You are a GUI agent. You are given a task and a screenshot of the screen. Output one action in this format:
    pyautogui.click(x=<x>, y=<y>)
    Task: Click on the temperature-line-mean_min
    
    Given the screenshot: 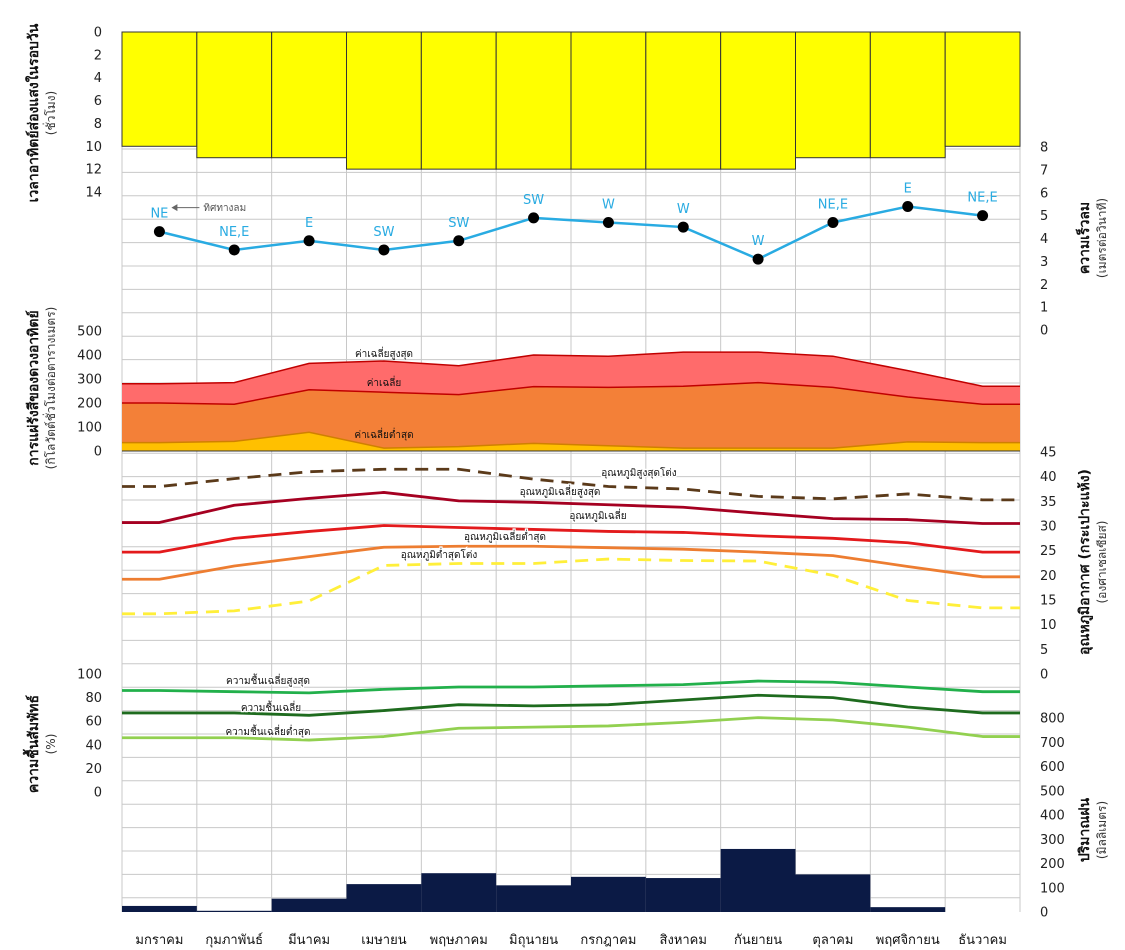 What is the action you would take?
    pyautogui.click(x=571, y=562)
    